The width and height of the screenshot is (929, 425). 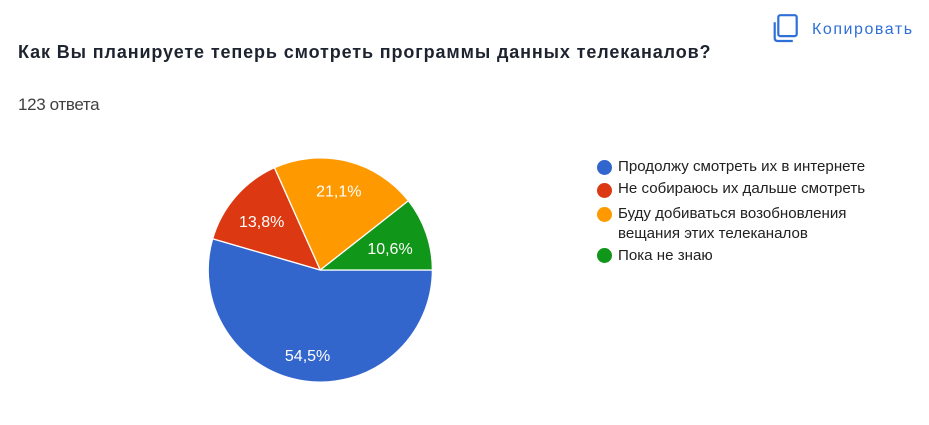 I want to click on svg-text: 13,8%, so click(x=261, y=222).